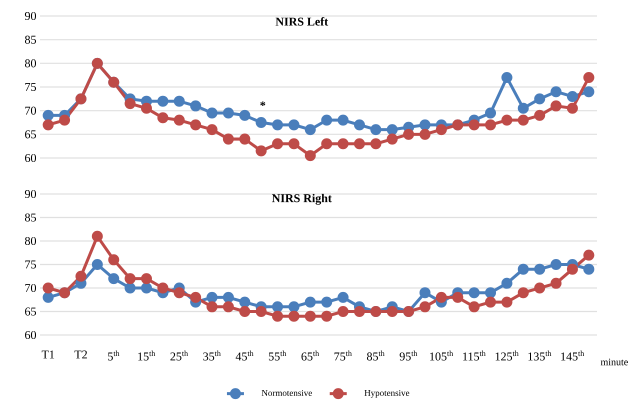 Image resolution: width=636 pixels, height=410 pixels. What do you see at coordinates (572, 355) in the screenshot?
I see `x-tick-label: 145$^{th}$` at bounding box center [572, 355].